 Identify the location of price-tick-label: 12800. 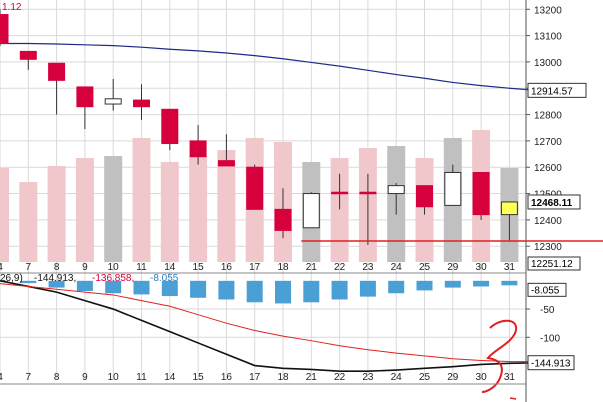
(548, 116).